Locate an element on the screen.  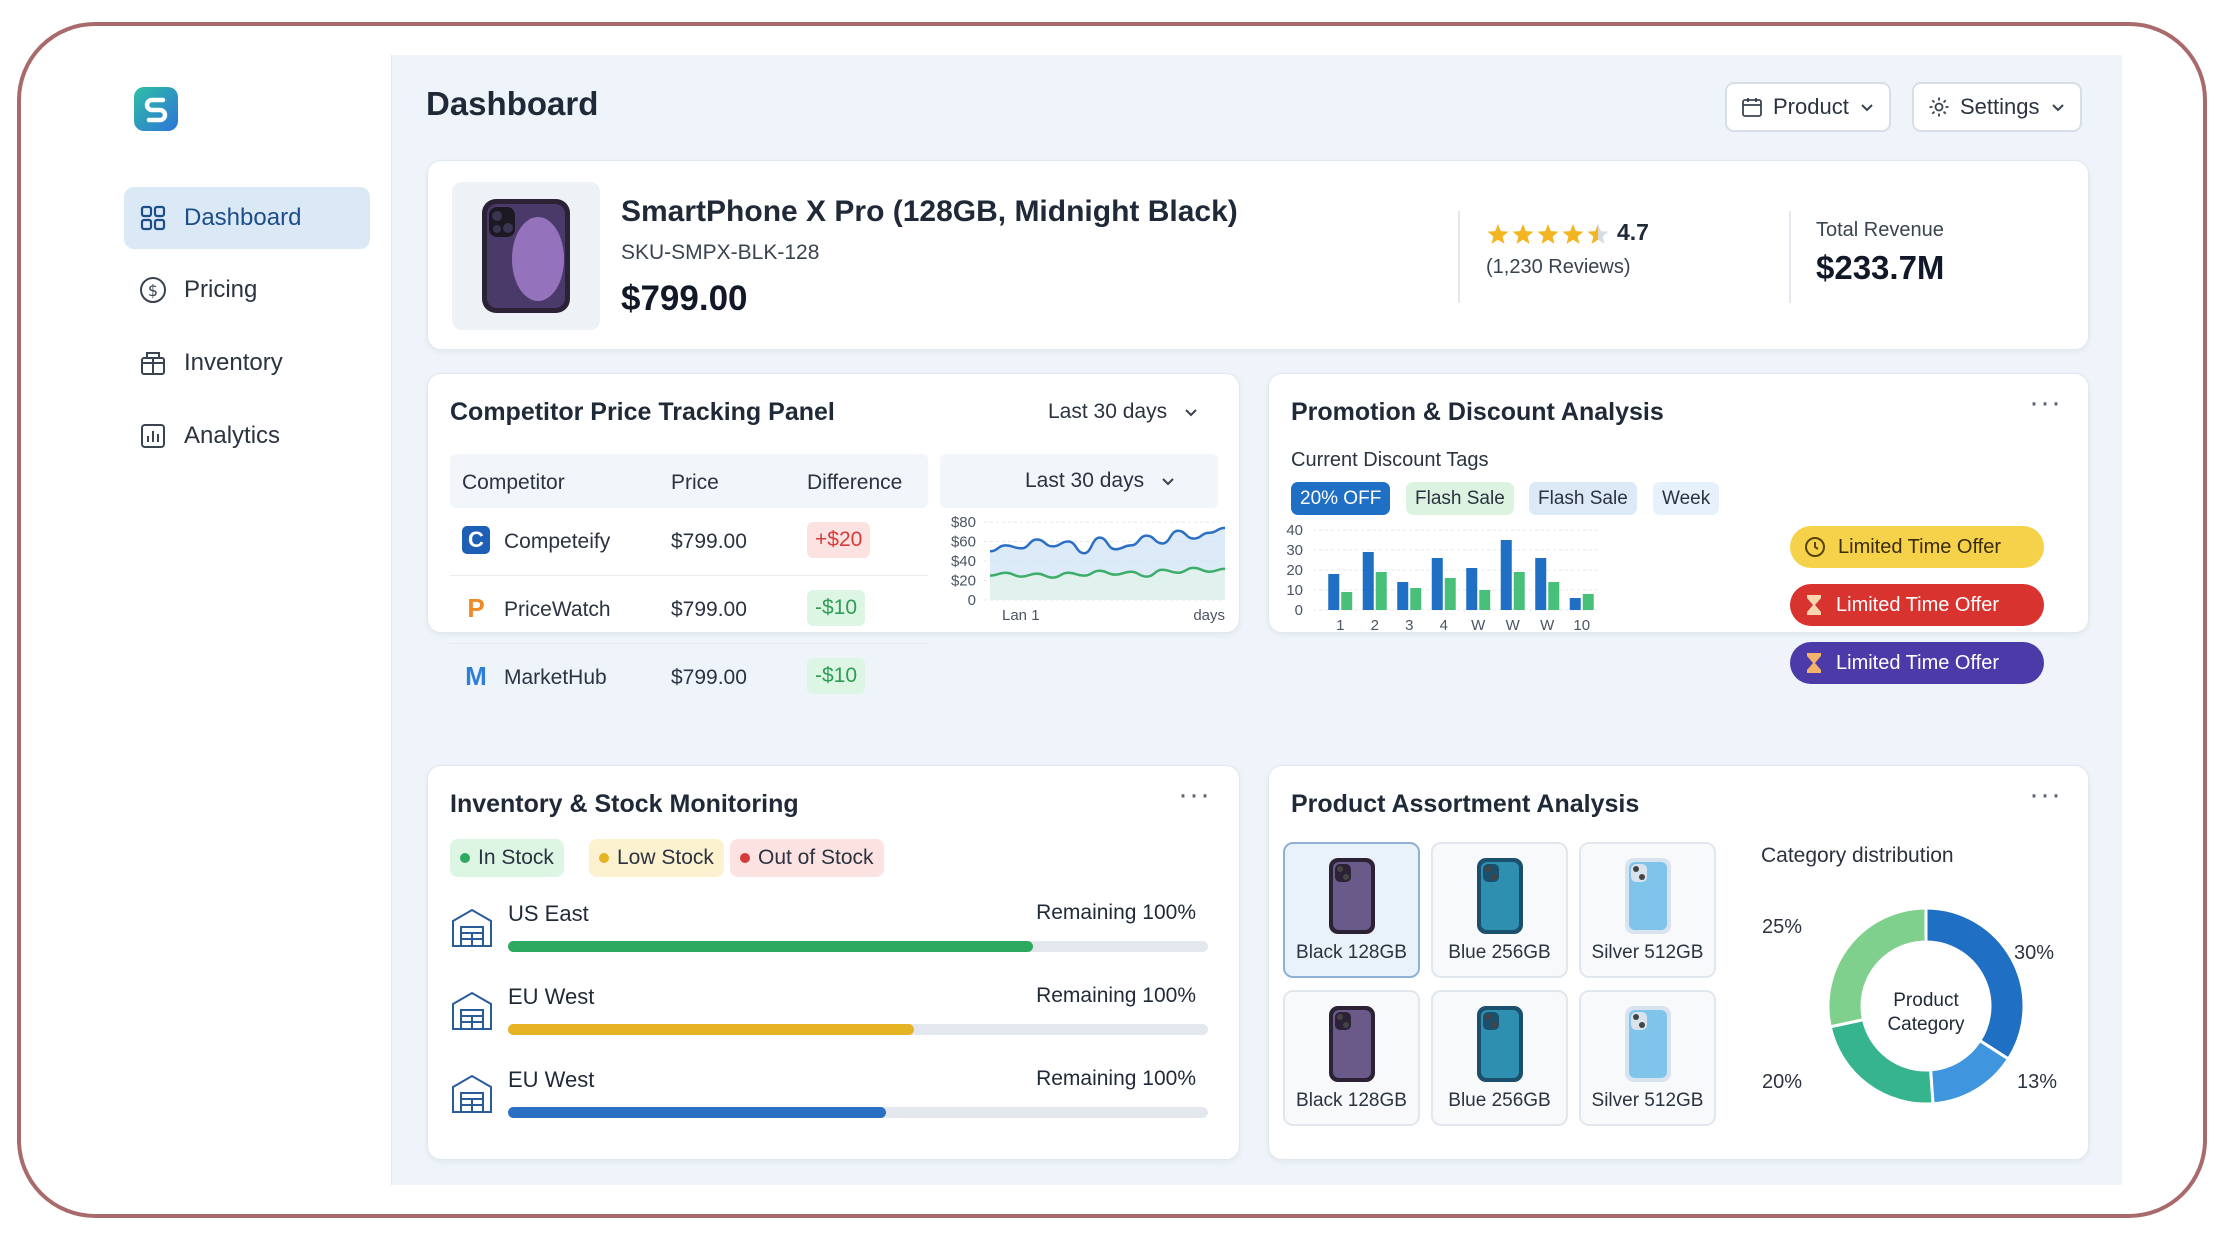
y-tick-label: 30 is located at coordinates (1294, 550).